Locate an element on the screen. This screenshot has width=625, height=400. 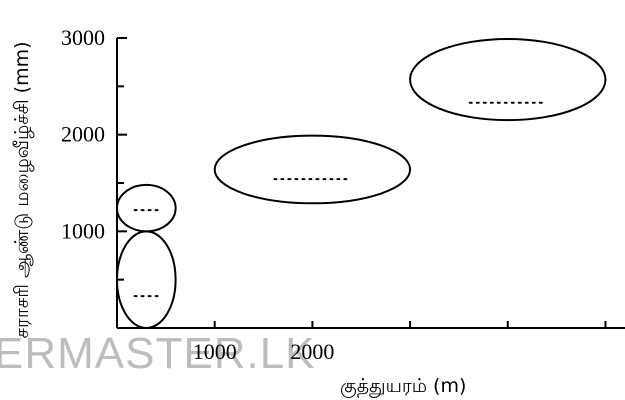
y-tick-label: 2000 is located at coordinates (83, 134).